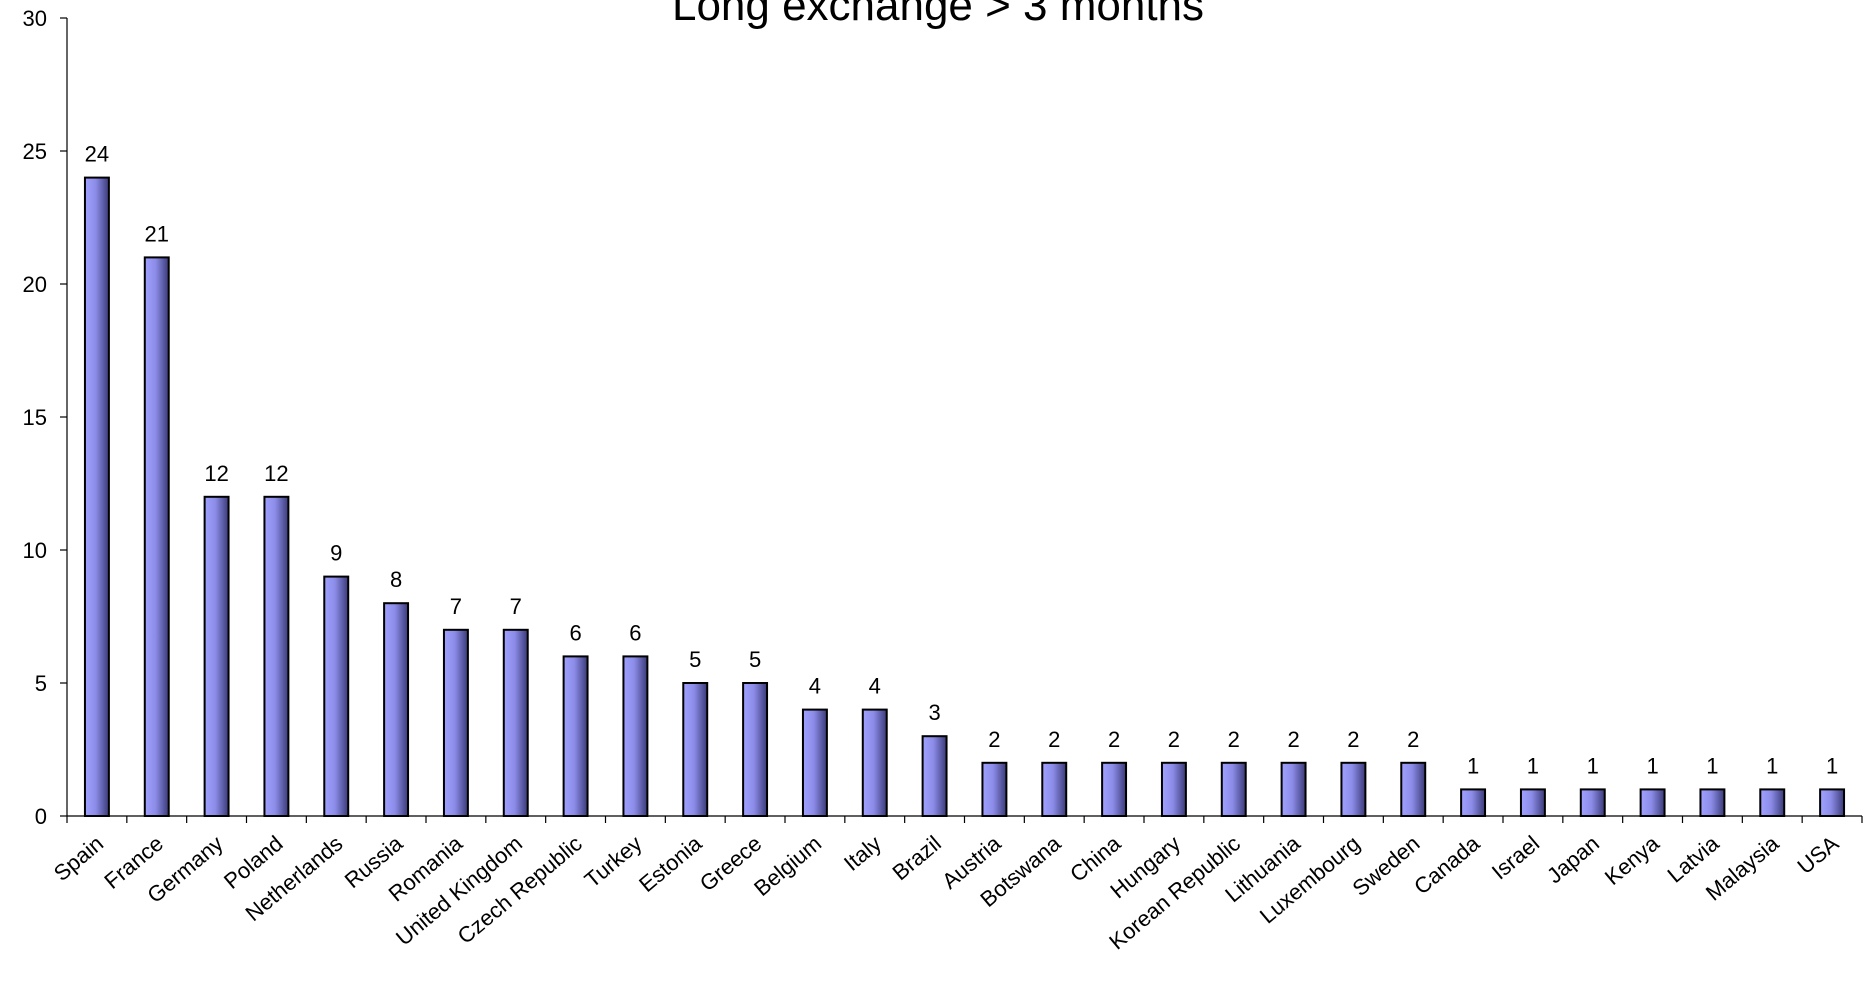 The height and width of the screenshot is (996, 1866). What do you see at coordinates (613, 862) in the screenshot?
I see `x-tick-label: Turkey` at bounding box center [613, 862].